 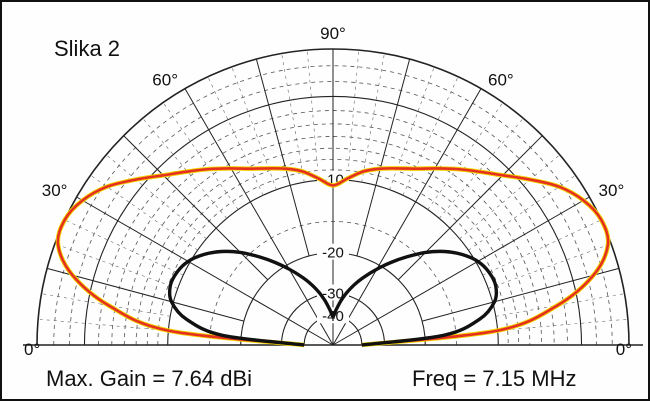 What do you see at coordinates (333, 33) in the screenshot?
I see `angle-label: 90°` at bounding box center [333, 33].